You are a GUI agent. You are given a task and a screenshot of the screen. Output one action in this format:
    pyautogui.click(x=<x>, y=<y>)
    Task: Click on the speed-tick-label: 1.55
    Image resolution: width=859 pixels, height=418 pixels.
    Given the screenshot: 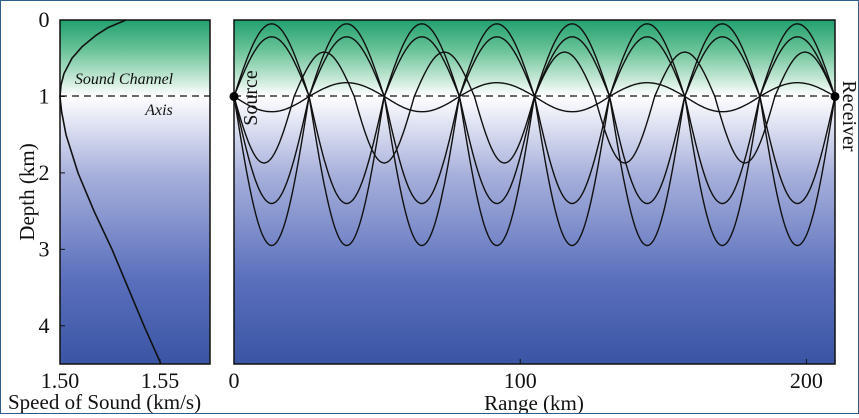 What is the action you would take?
    pyautogui.click(x=160, y=380)
    